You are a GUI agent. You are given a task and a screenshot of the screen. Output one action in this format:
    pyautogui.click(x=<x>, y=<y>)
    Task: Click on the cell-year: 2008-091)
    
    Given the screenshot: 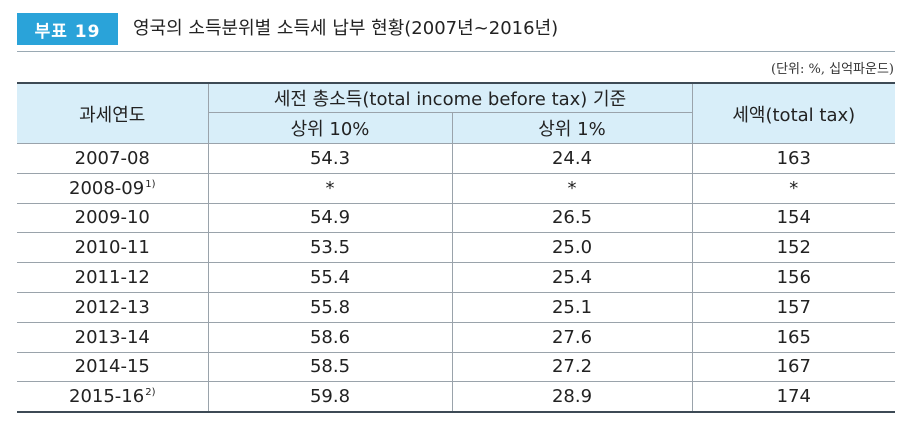 What is the action you would take?
    pyautogui.click(x=113, y=188)
    